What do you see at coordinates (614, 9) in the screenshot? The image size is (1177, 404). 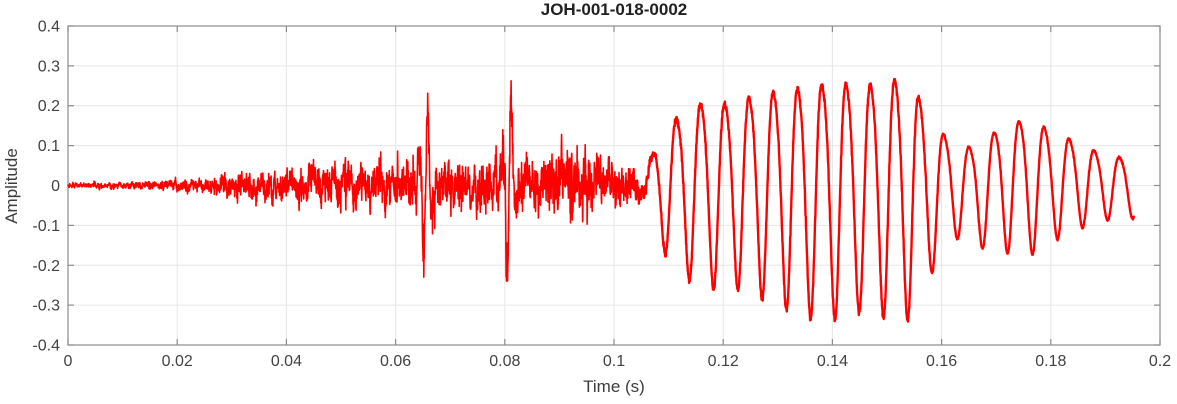 I see `chart-title: JOH-001-018-0002` at bounding box center [614, 9].